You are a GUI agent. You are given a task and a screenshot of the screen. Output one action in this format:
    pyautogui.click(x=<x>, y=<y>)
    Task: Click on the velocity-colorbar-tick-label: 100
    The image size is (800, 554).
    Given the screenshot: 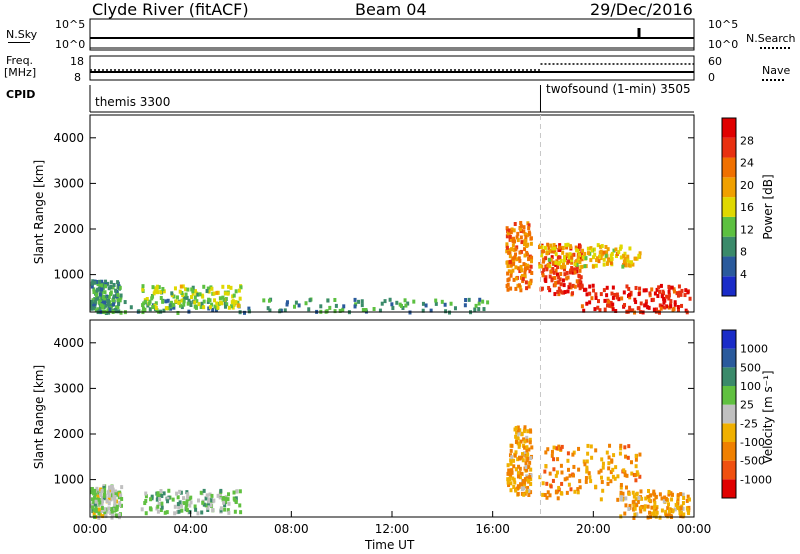 What is the action you would take?
    pyautogui.click(x=750, y=386)
    